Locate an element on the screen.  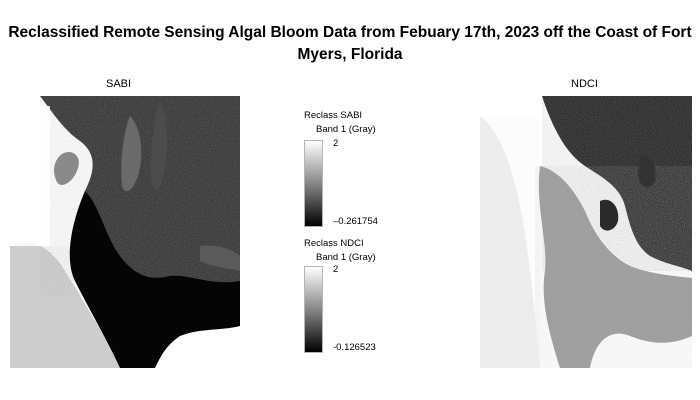
sabi-legend-min: –0.261754 is located at coordinates (355, 221).